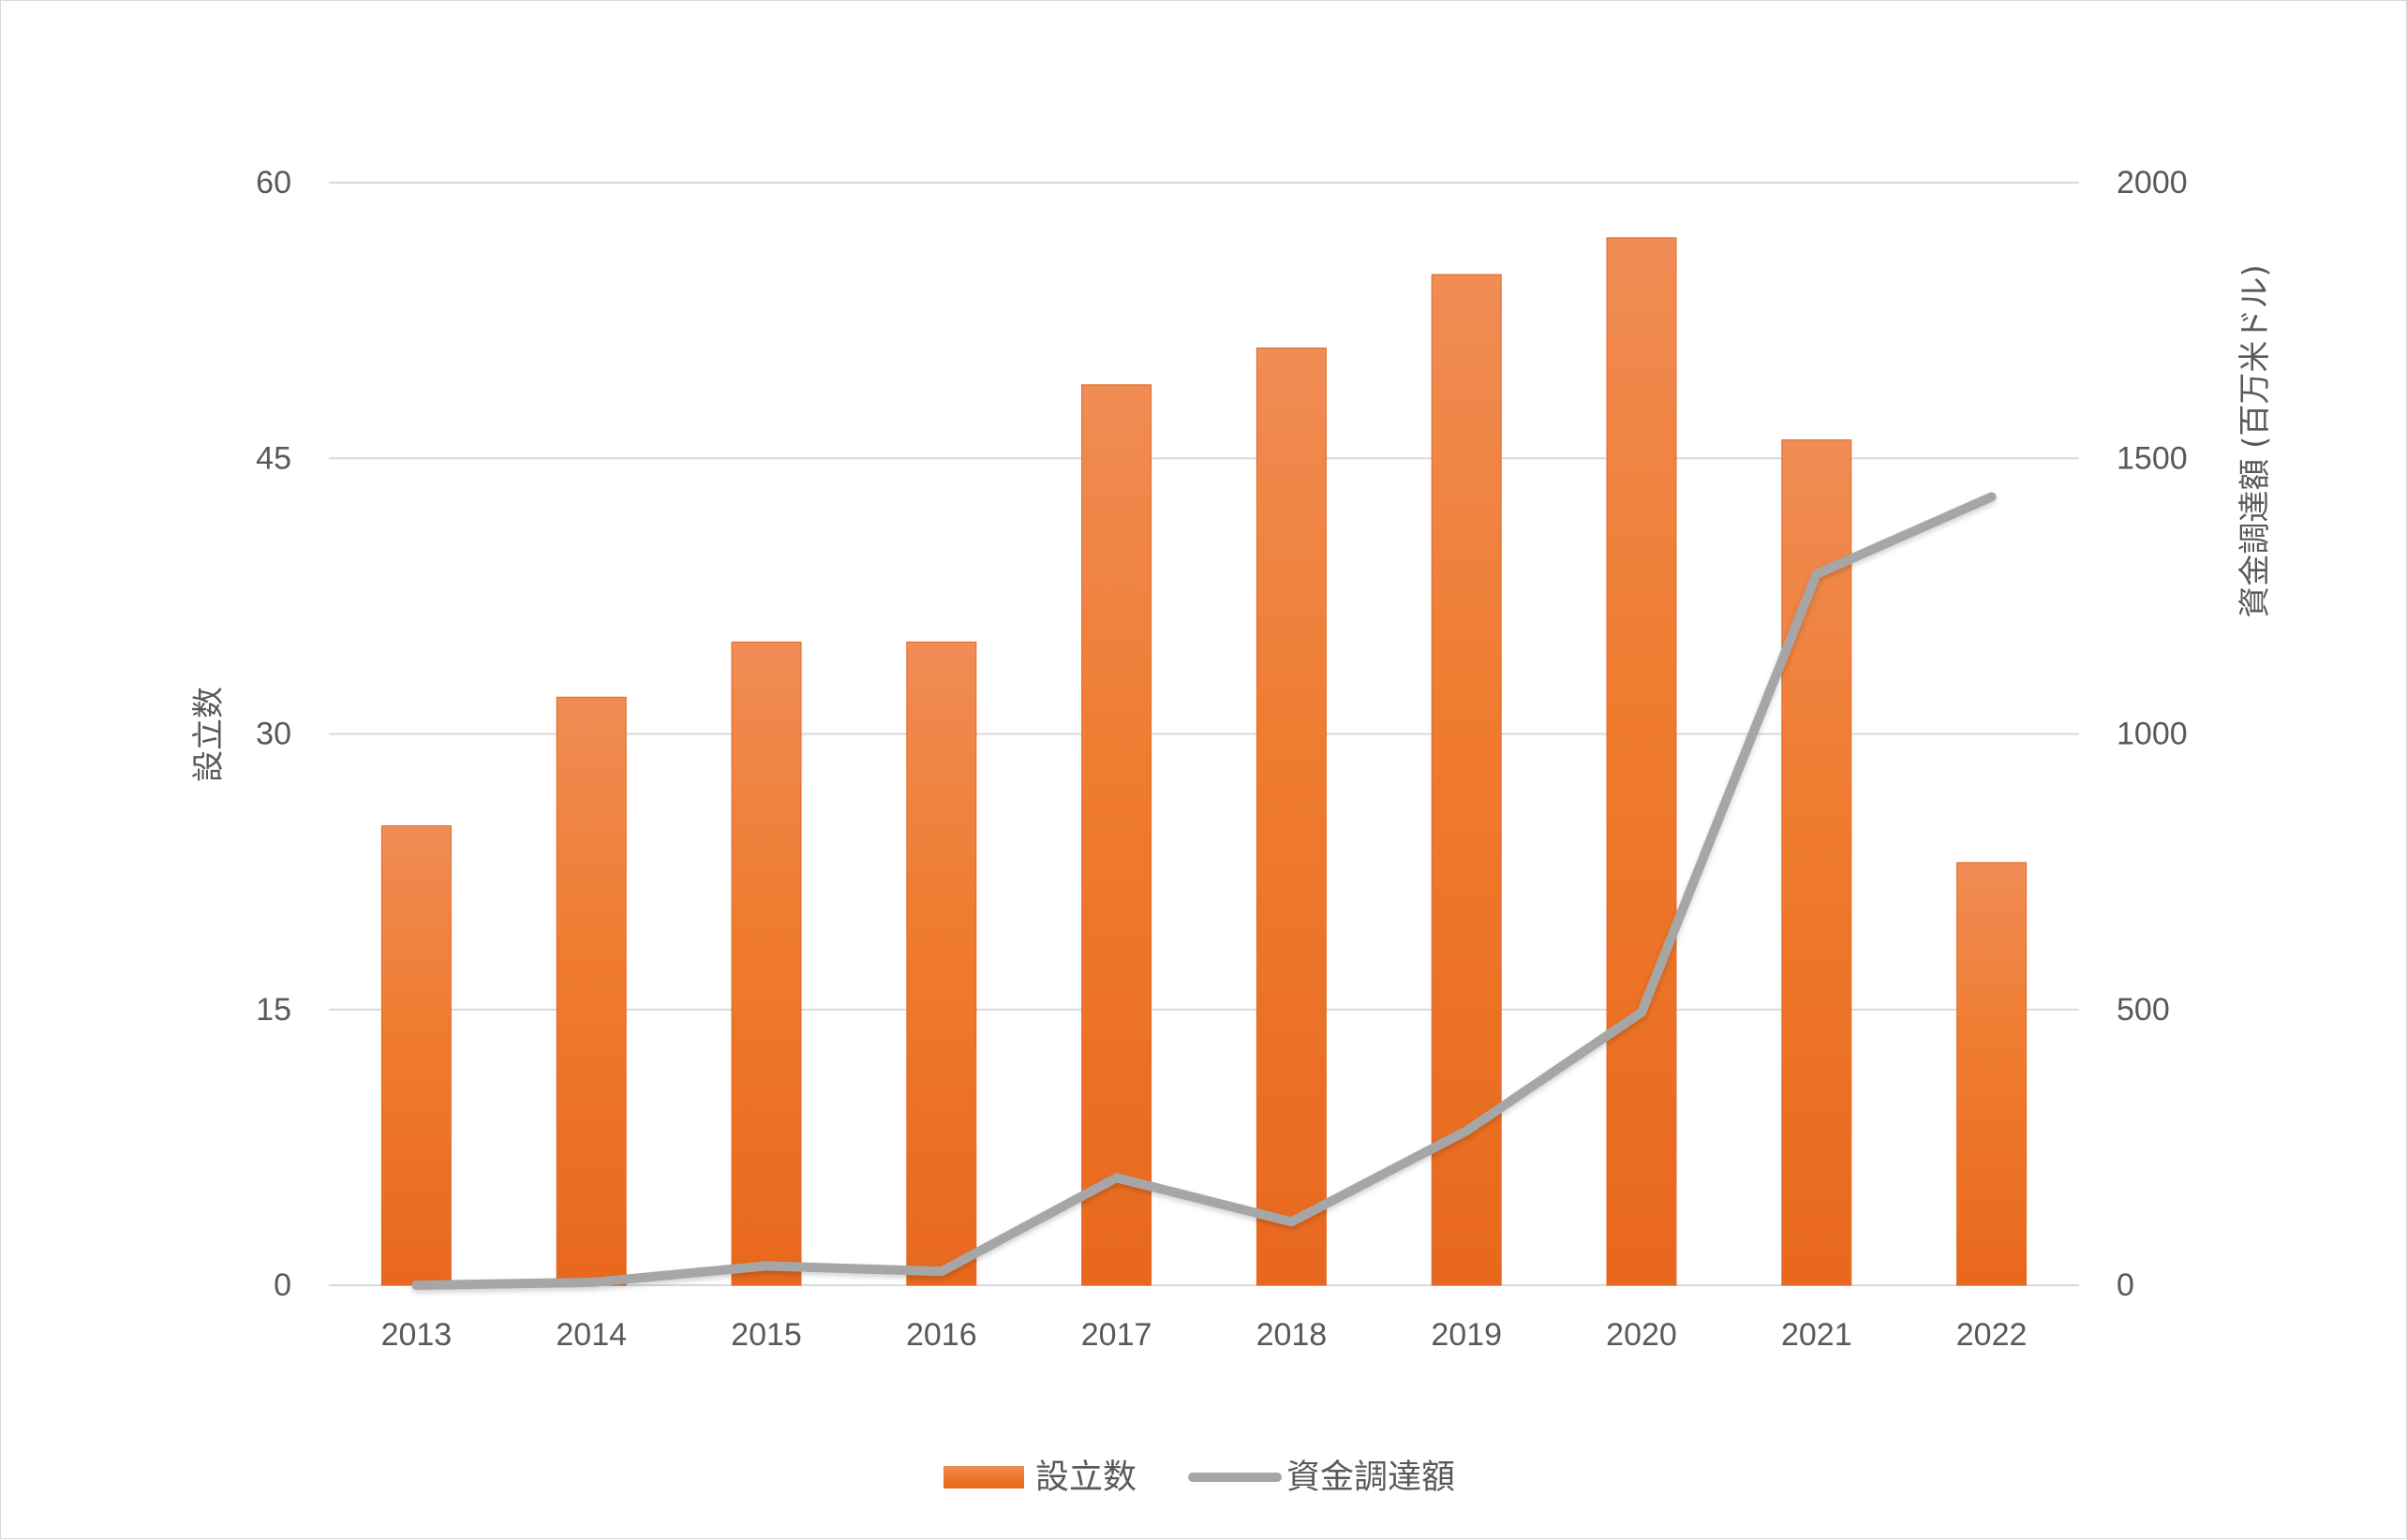  Describe the element at coordinates (273, 458) in the screenshot. I see `y-tick-label: 45` at that location.